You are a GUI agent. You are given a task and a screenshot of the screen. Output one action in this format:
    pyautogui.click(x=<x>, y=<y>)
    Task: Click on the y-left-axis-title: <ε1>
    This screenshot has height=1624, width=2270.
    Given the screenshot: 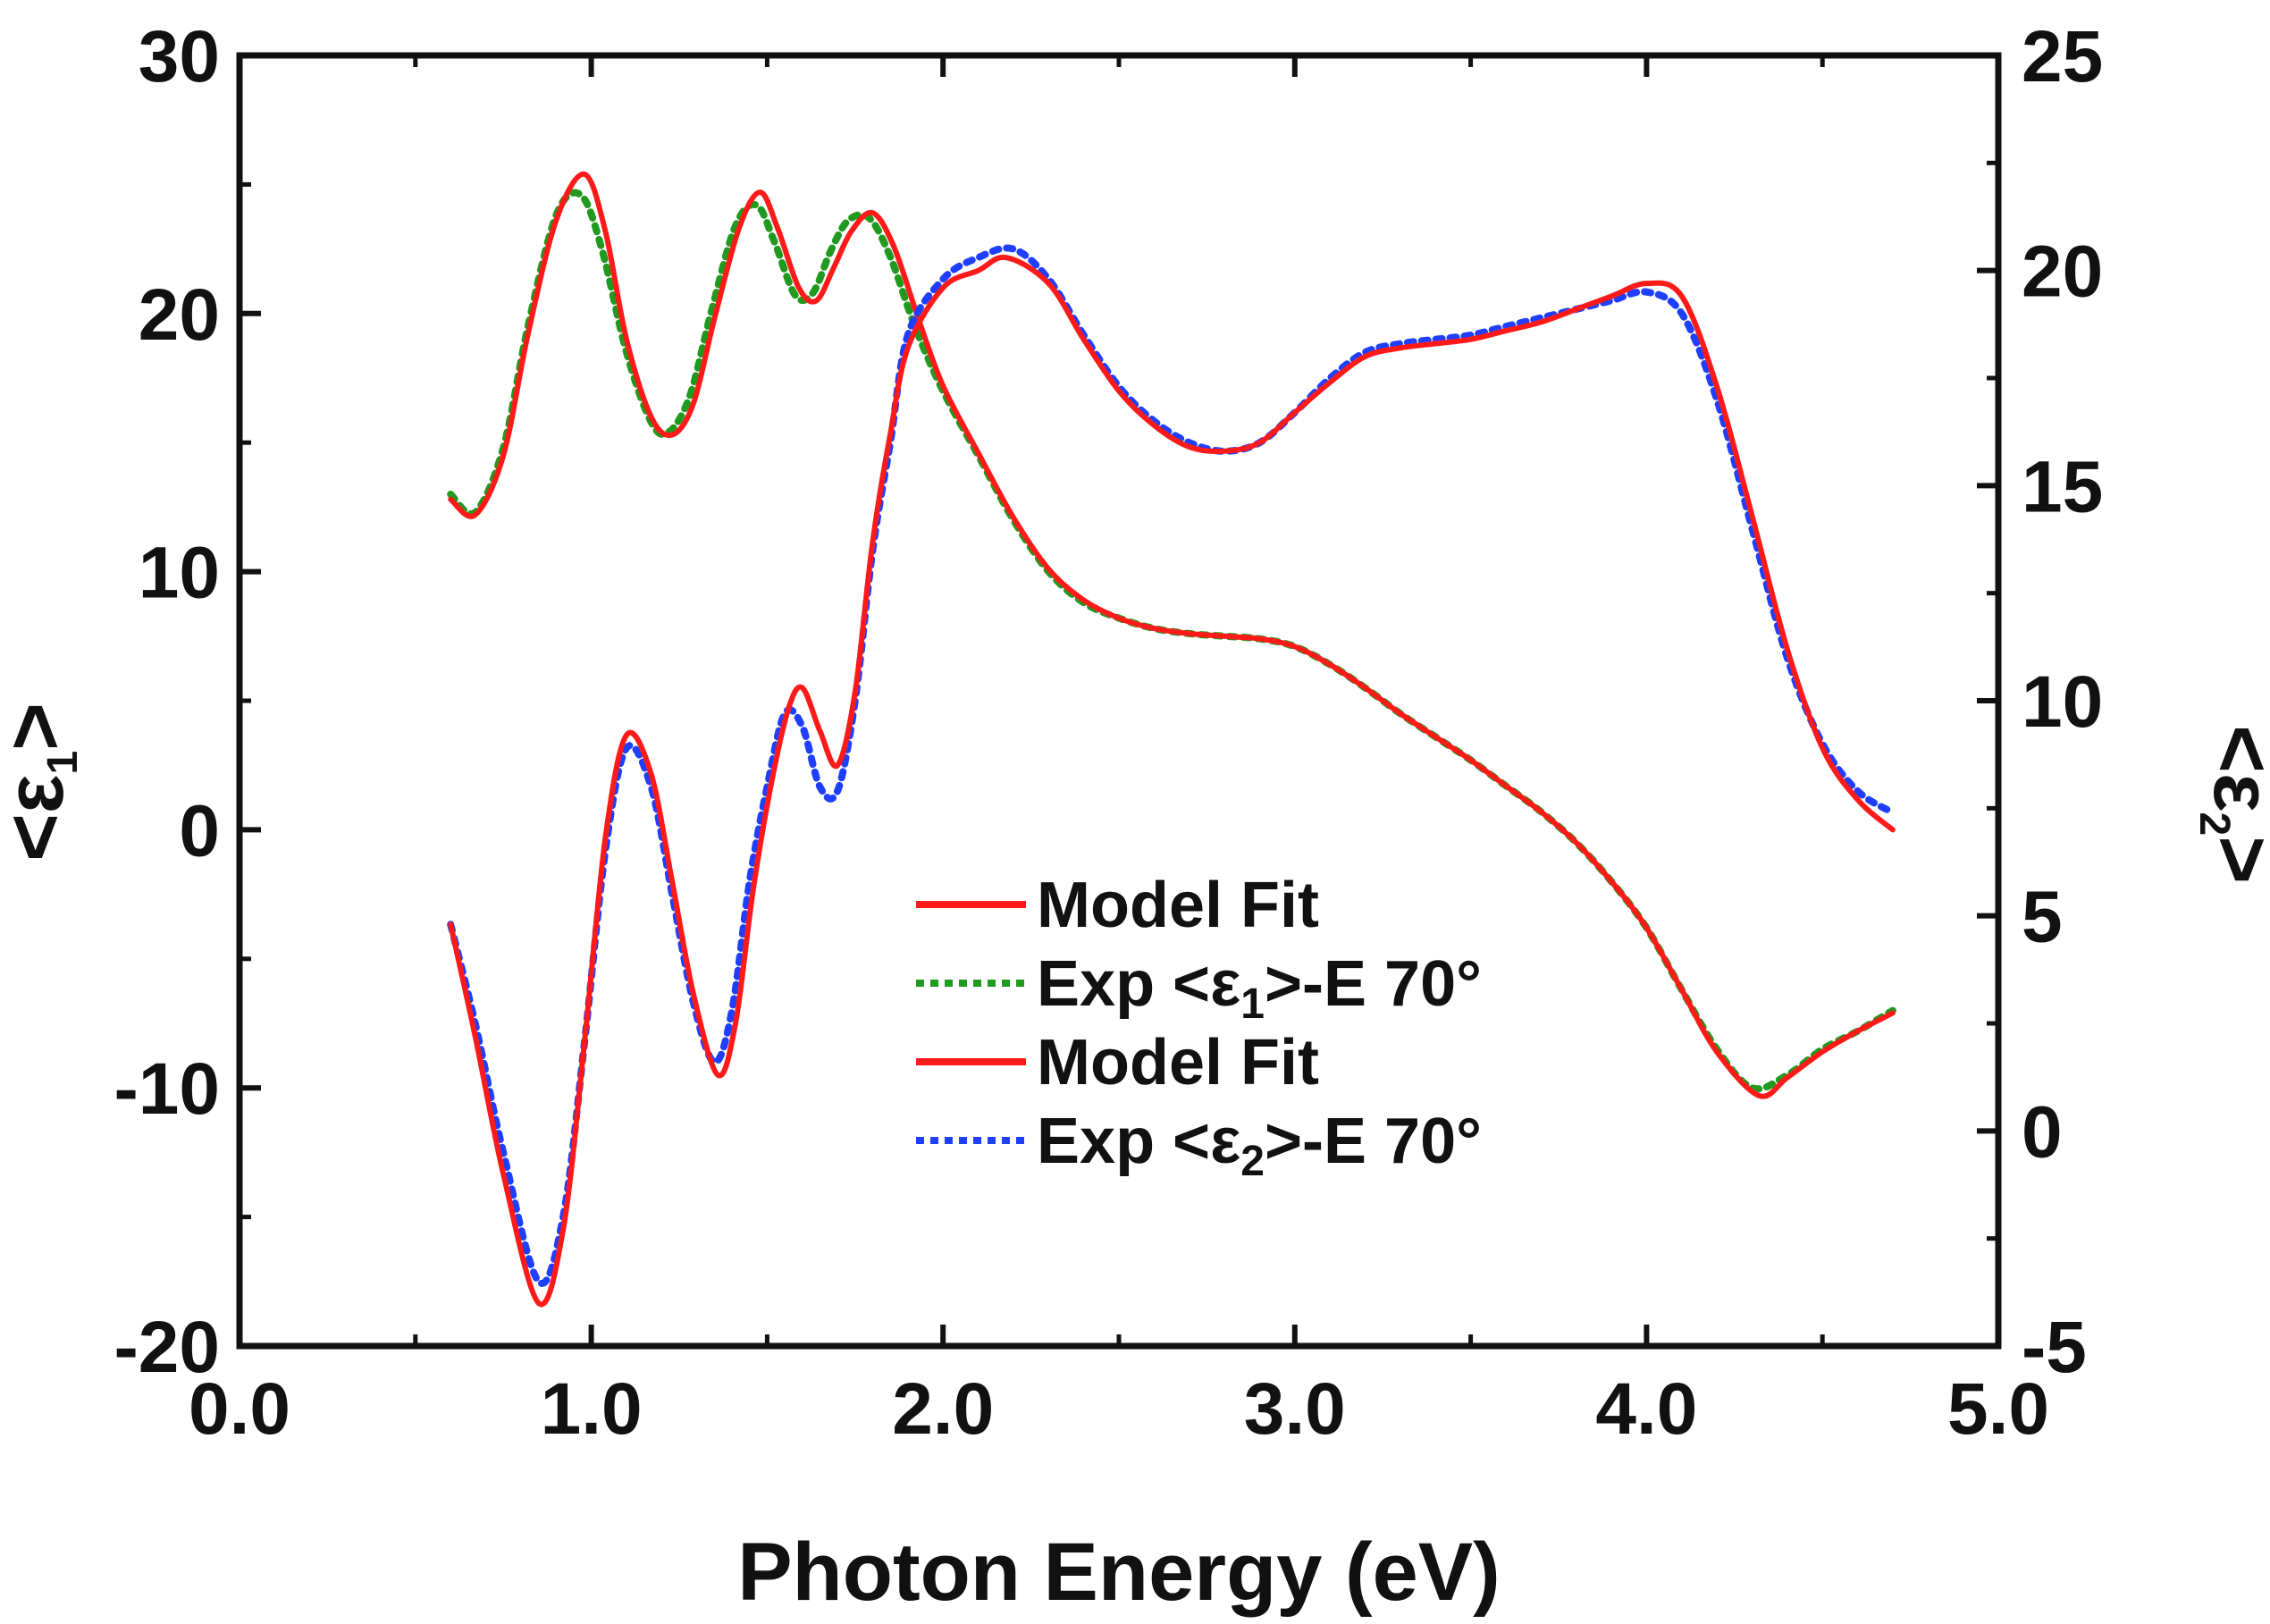 What is the action you would take?
    pyautogui.click(x=43, y=782)
    